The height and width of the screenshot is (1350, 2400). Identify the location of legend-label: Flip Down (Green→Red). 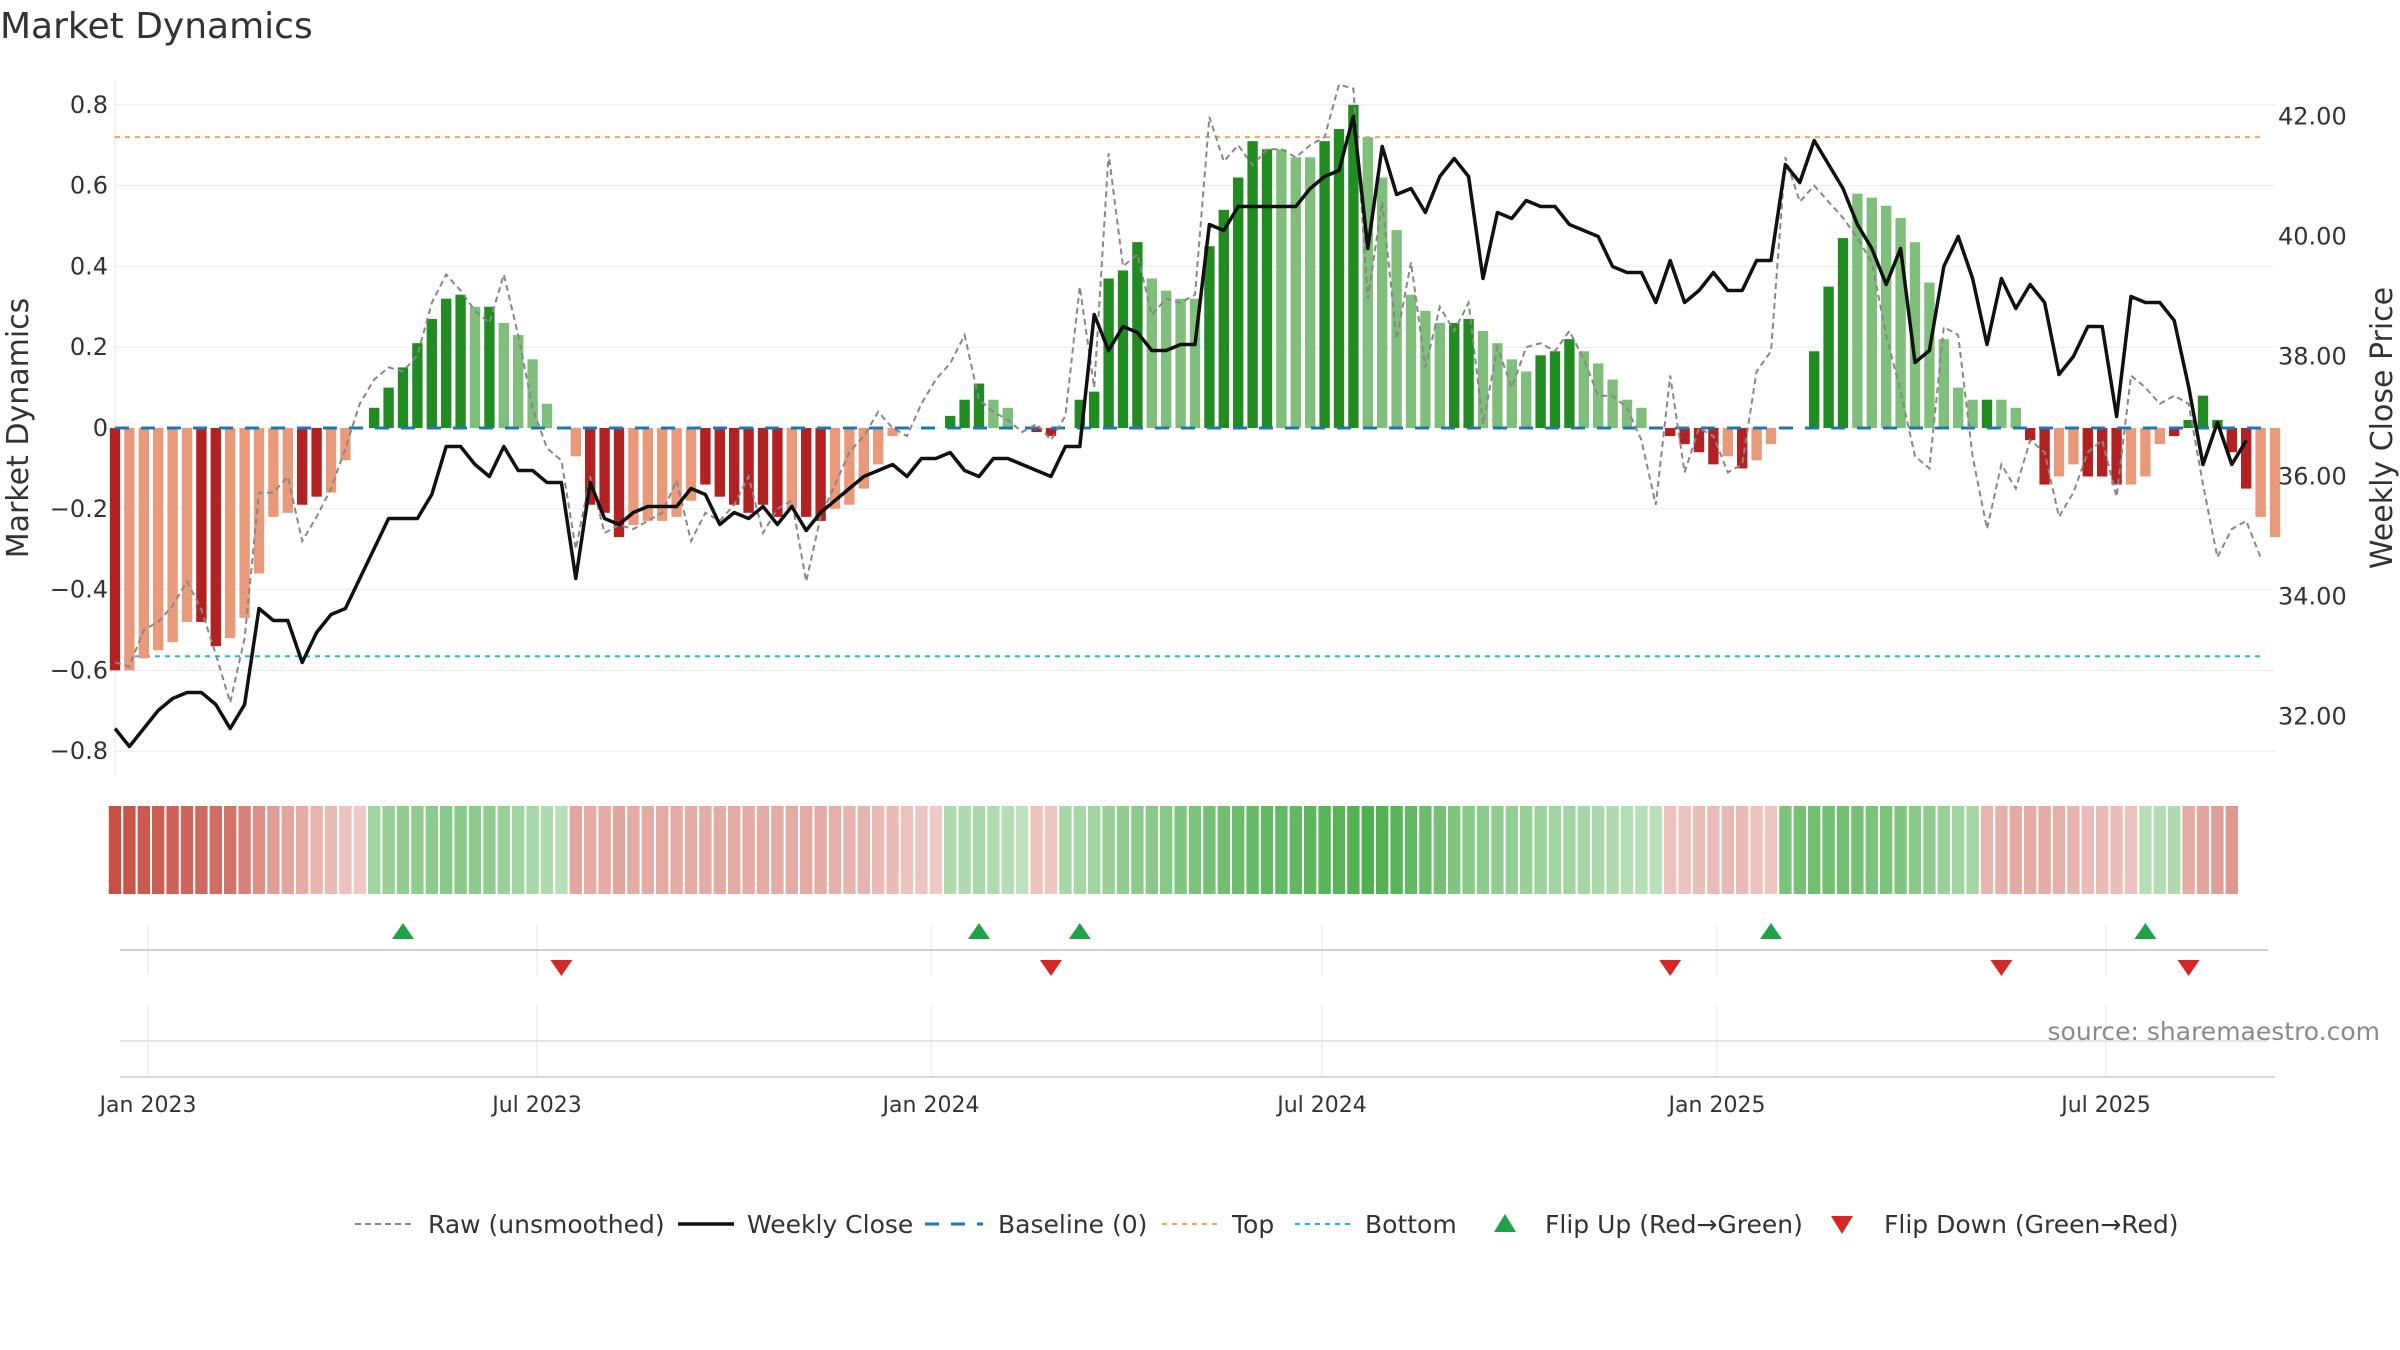
(2031, 1224).